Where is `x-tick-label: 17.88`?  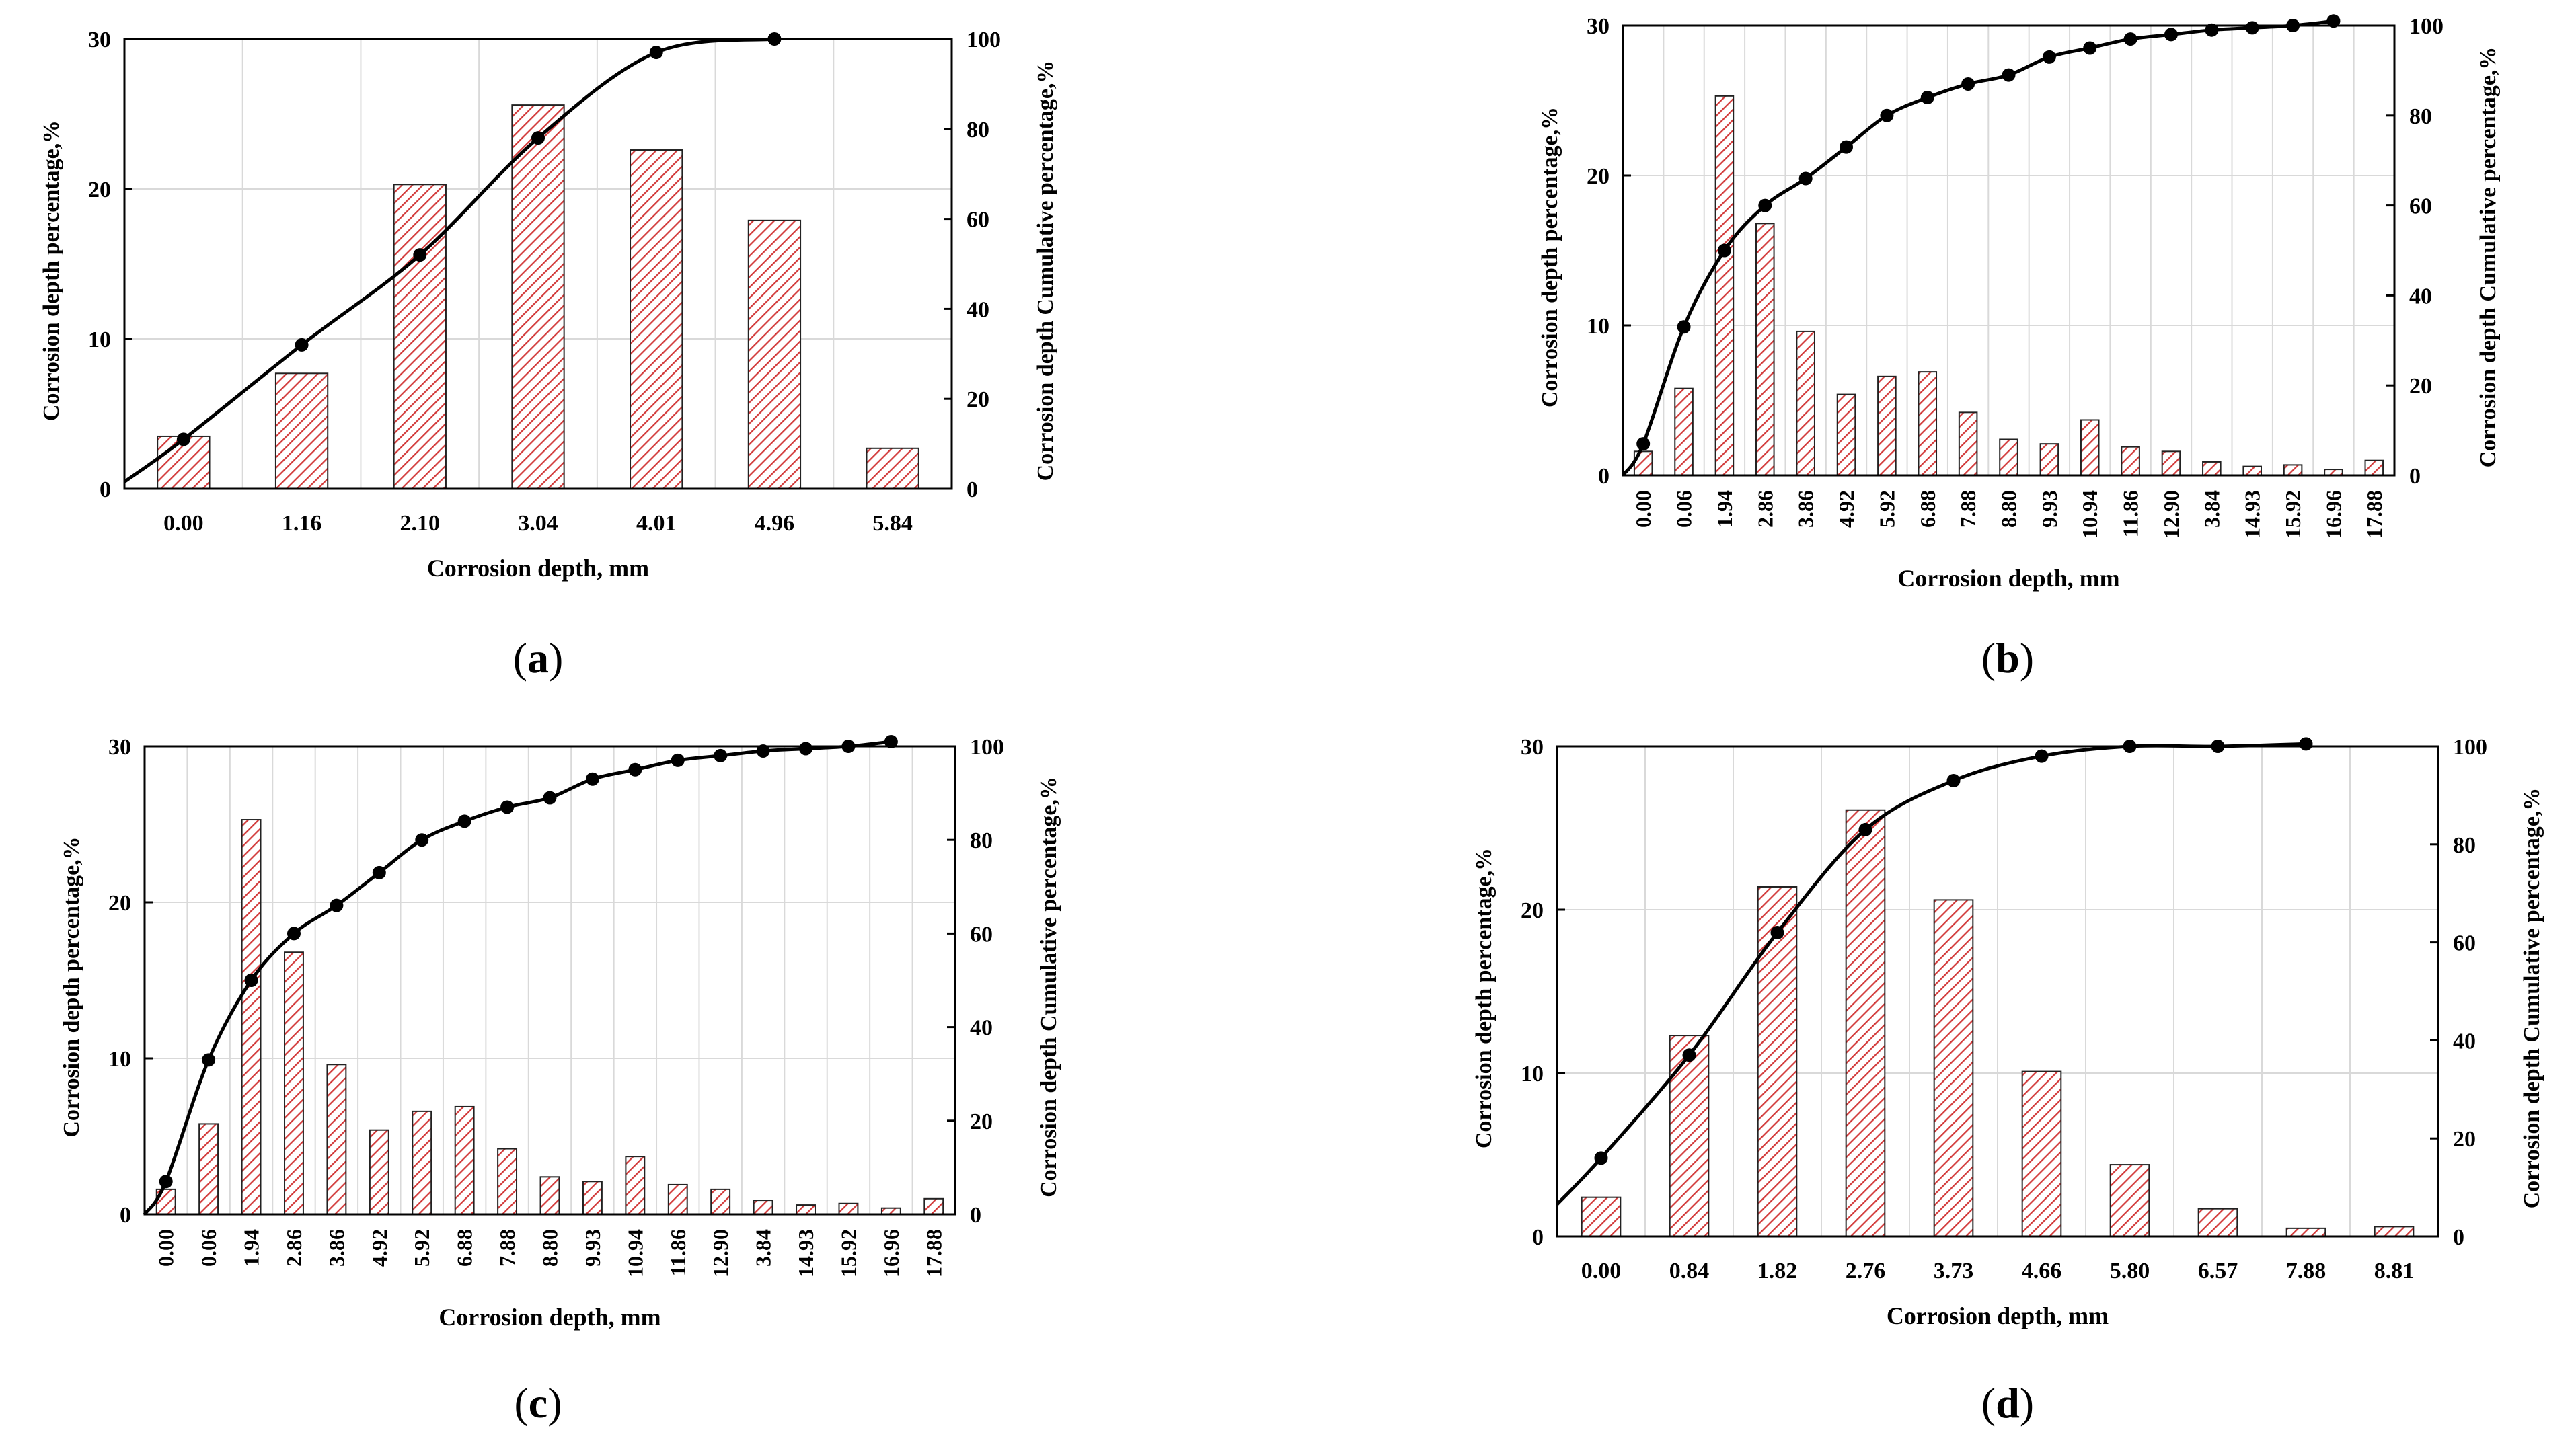
x-tick-label: 17.88 is located at coordinates (933, 1253).